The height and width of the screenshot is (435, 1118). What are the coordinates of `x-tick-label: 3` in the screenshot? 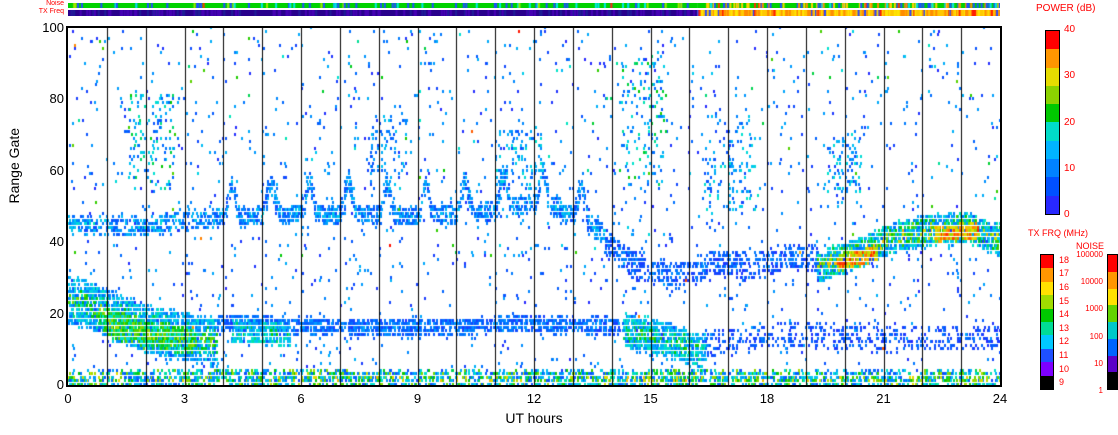 It's located at (184, 398).